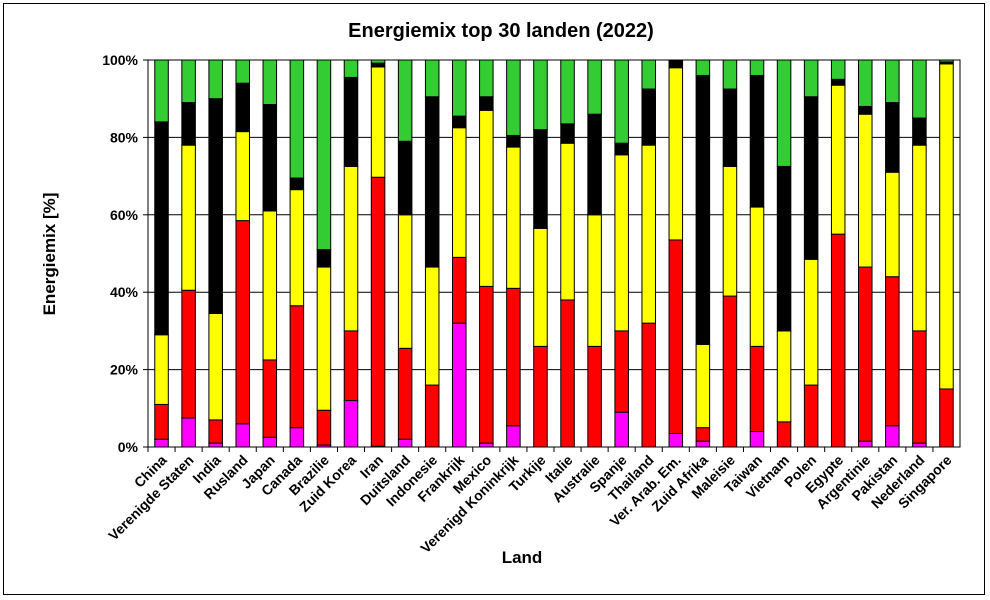  What do you see at coordinates (501, 31) in the screenshot?
I see `chart-title: Energiemix top 30 landen (2022)` at bounding box center [501, 31].